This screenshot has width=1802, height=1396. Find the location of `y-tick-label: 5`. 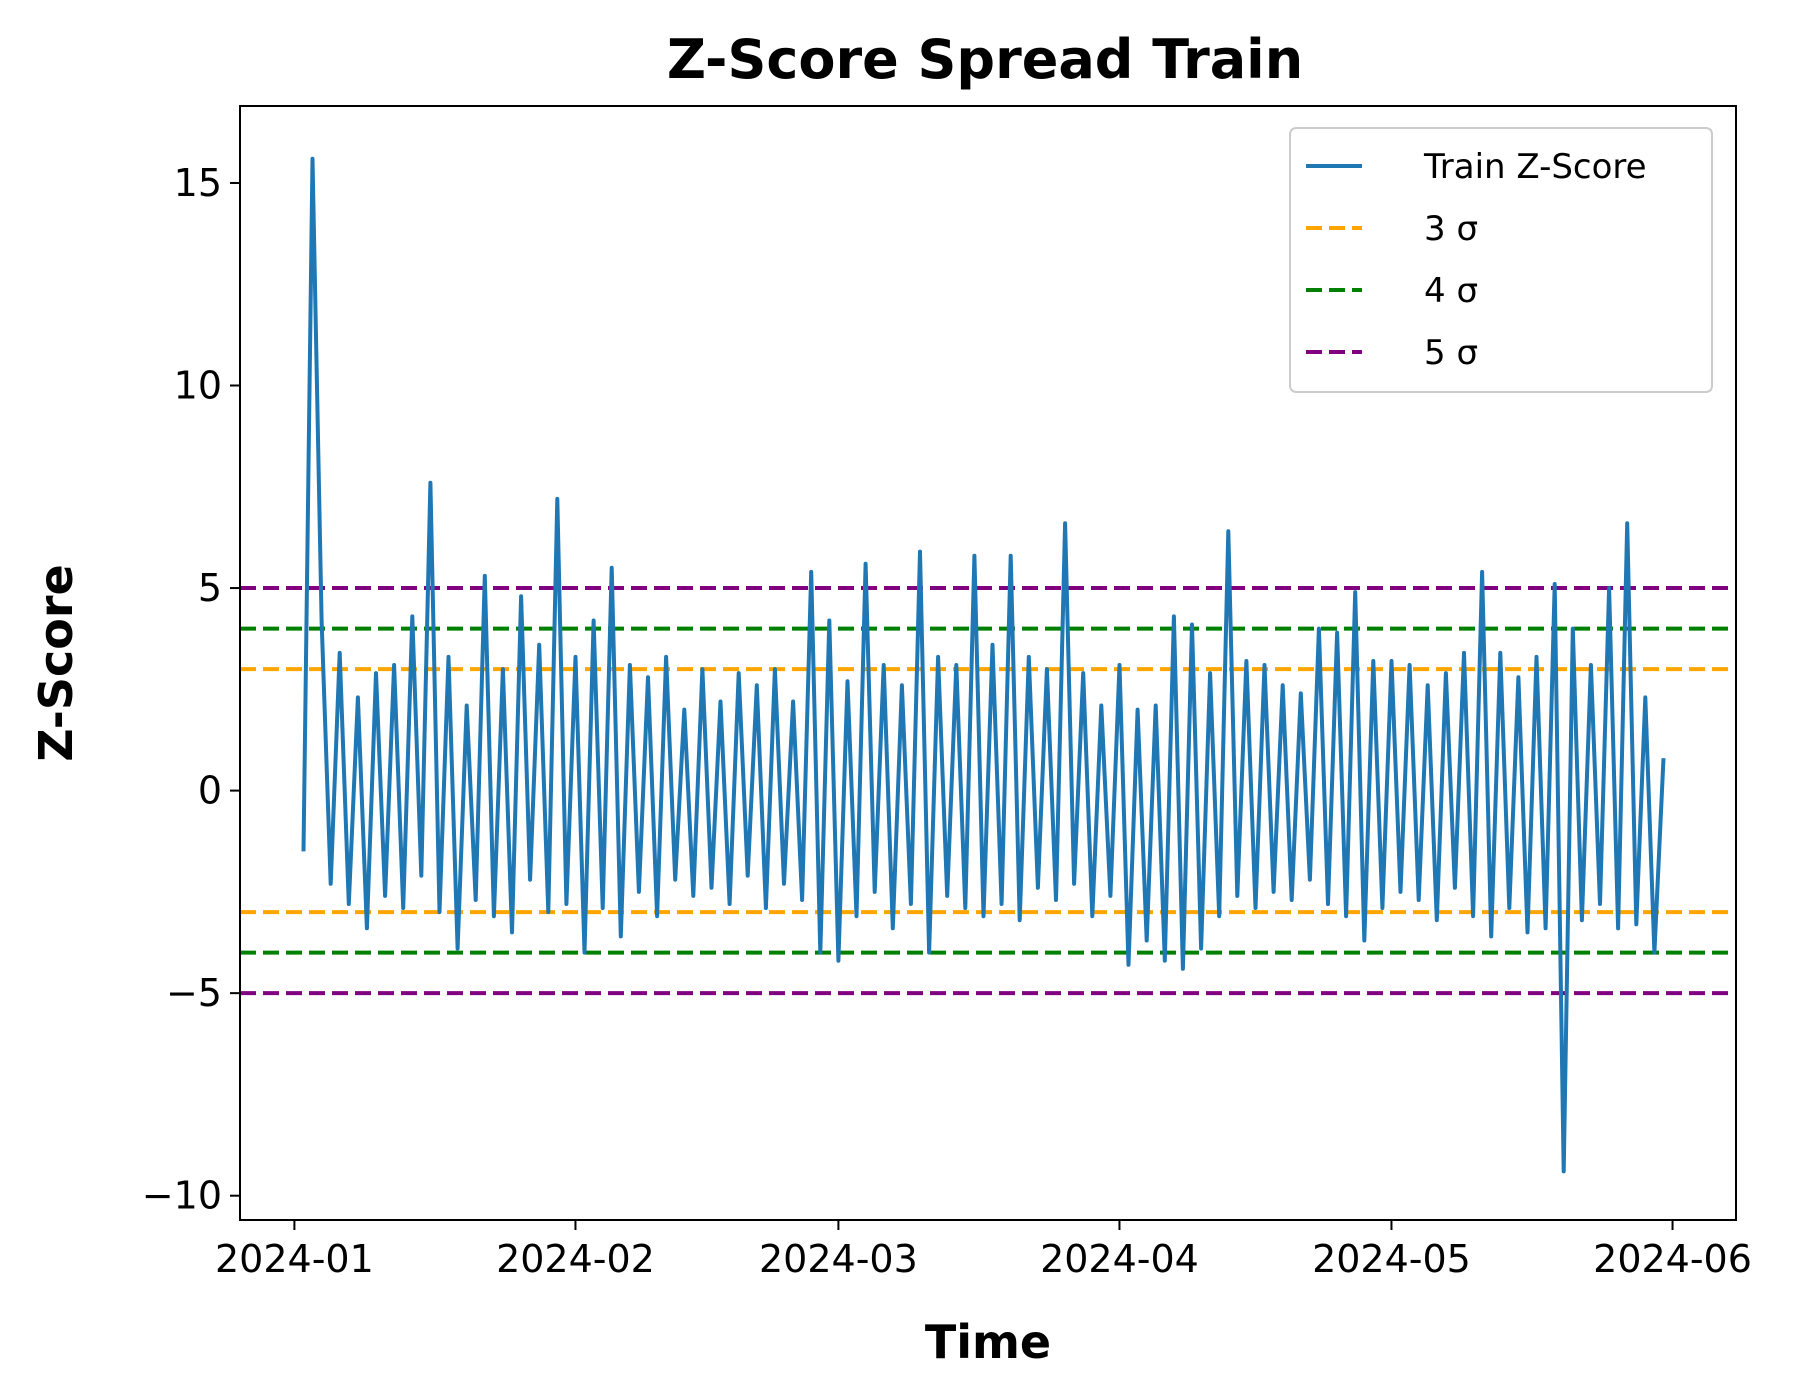

y-tick-label: 5 is located at coordinates (210, 588).